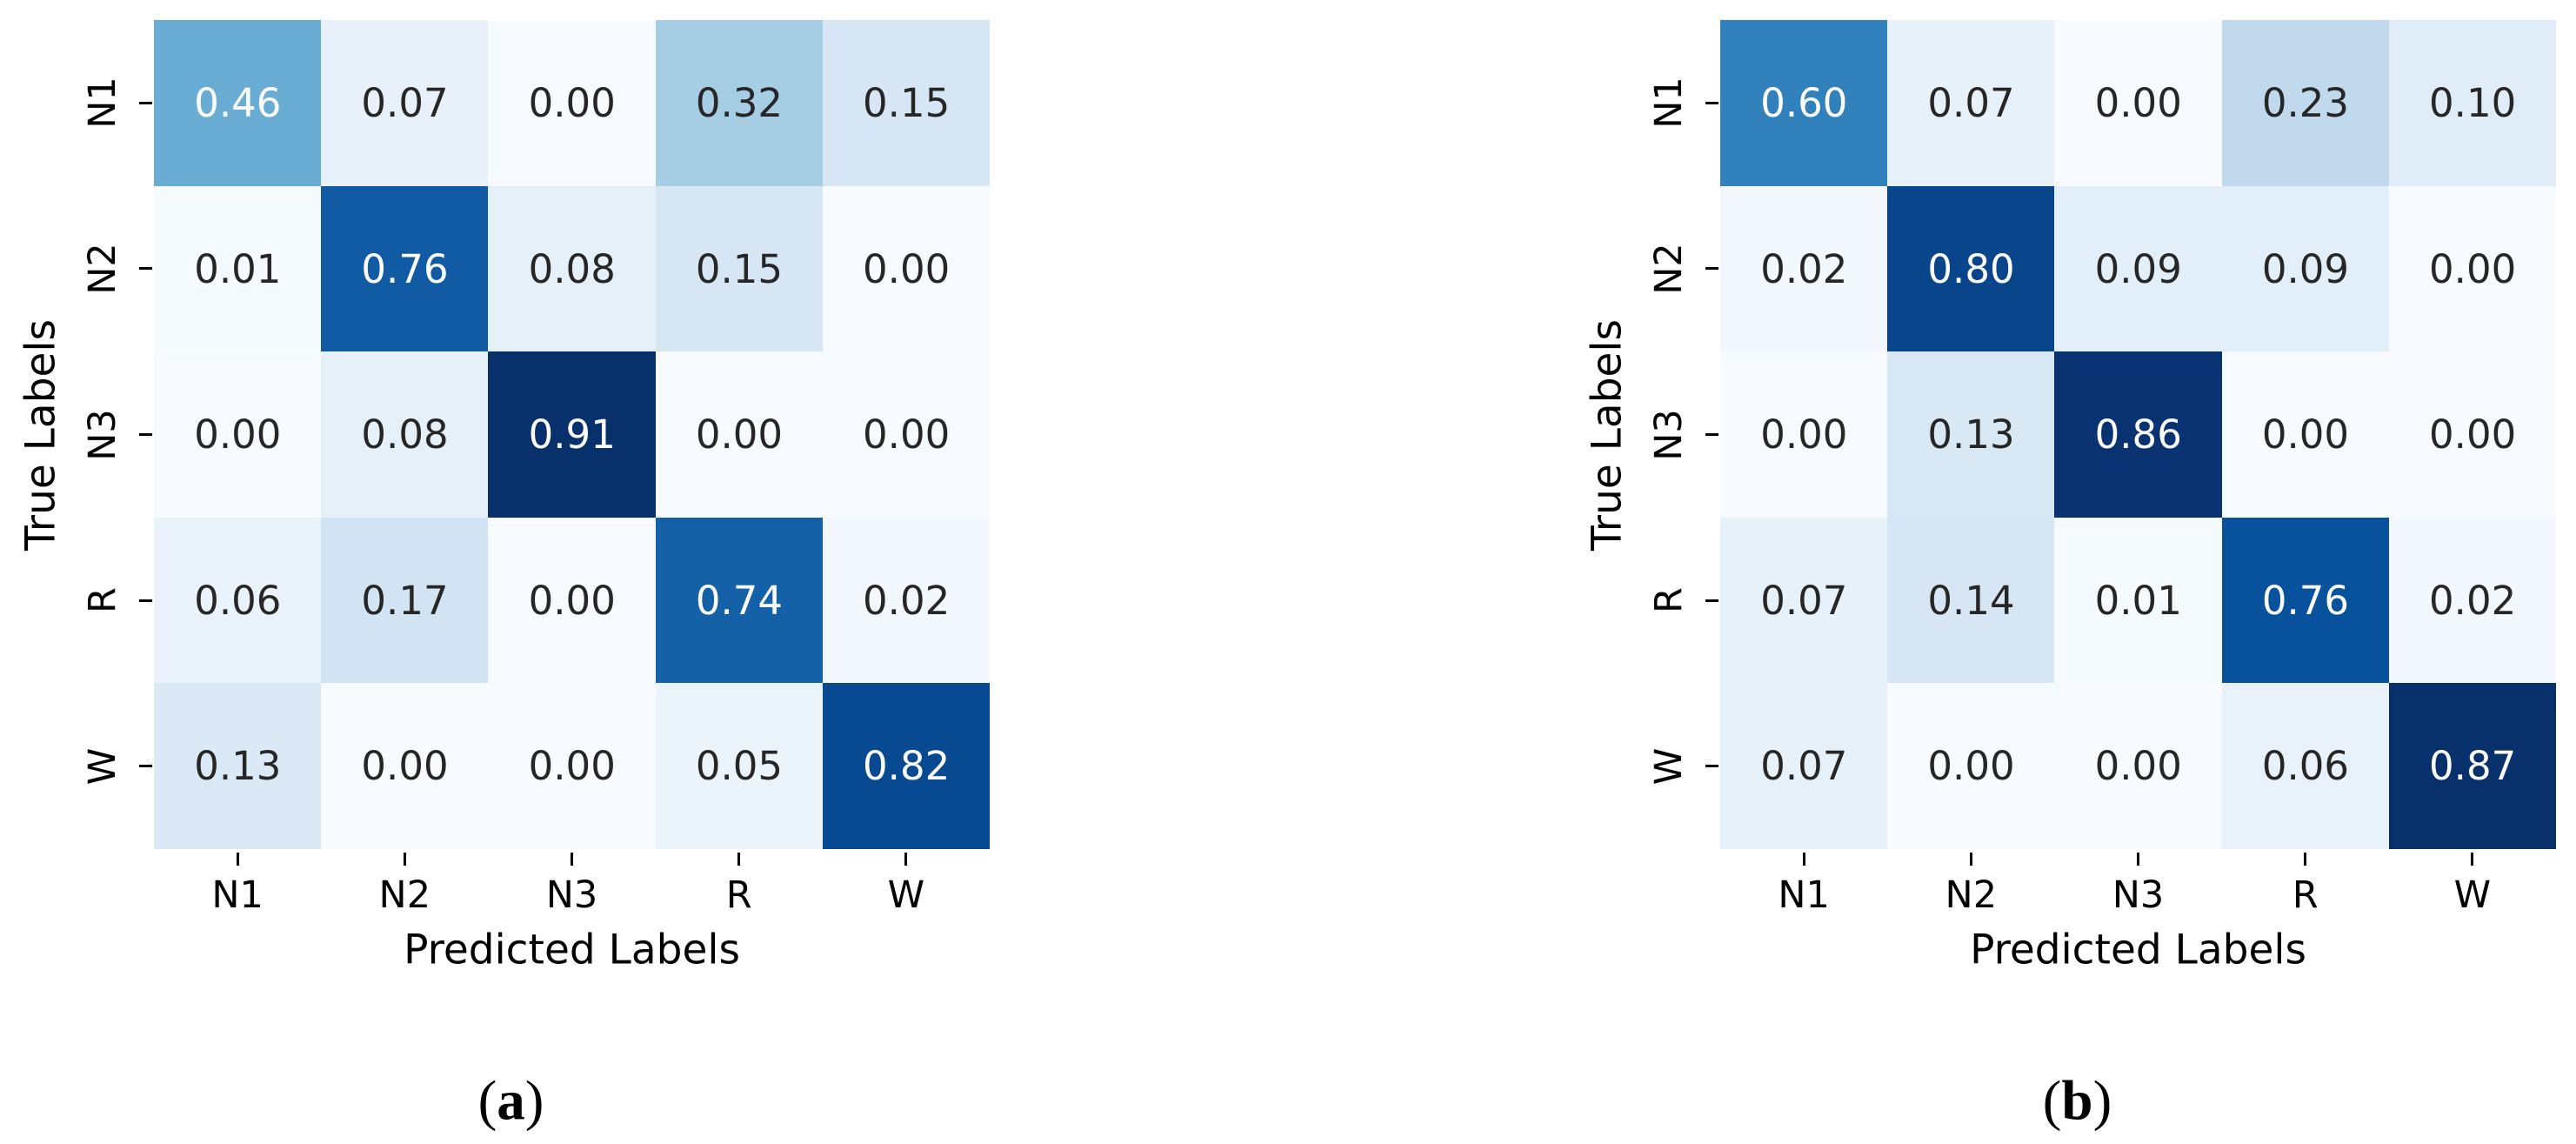 This screenshot has height=1144, width=2576. I want to click on y-tick-label: N2, so click(1669, 269).